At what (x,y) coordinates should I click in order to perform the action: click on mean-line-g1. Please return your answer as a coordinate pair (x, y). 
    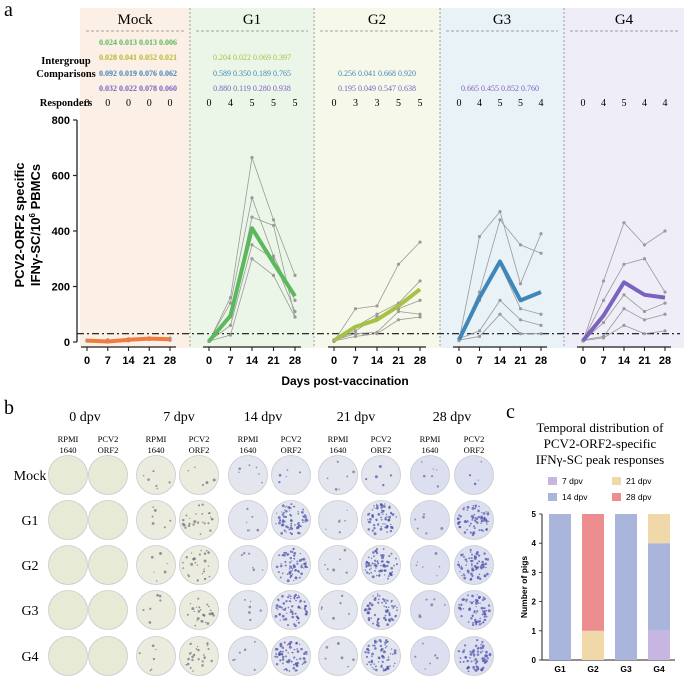
    Looking at the image, I should click on (252, 284).